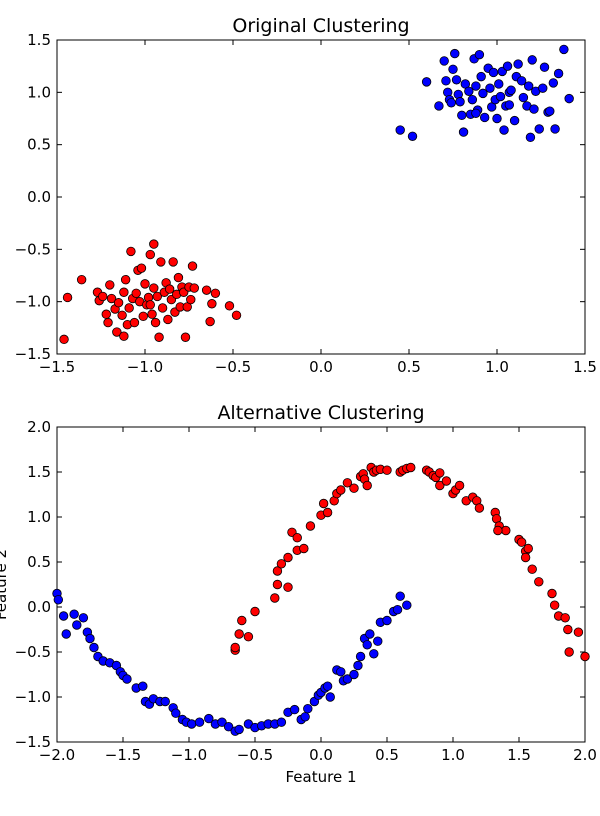 The height and width of the screenshot is (816, 600). I want to click on y-tick-label: −1.5, so click(33, 742).